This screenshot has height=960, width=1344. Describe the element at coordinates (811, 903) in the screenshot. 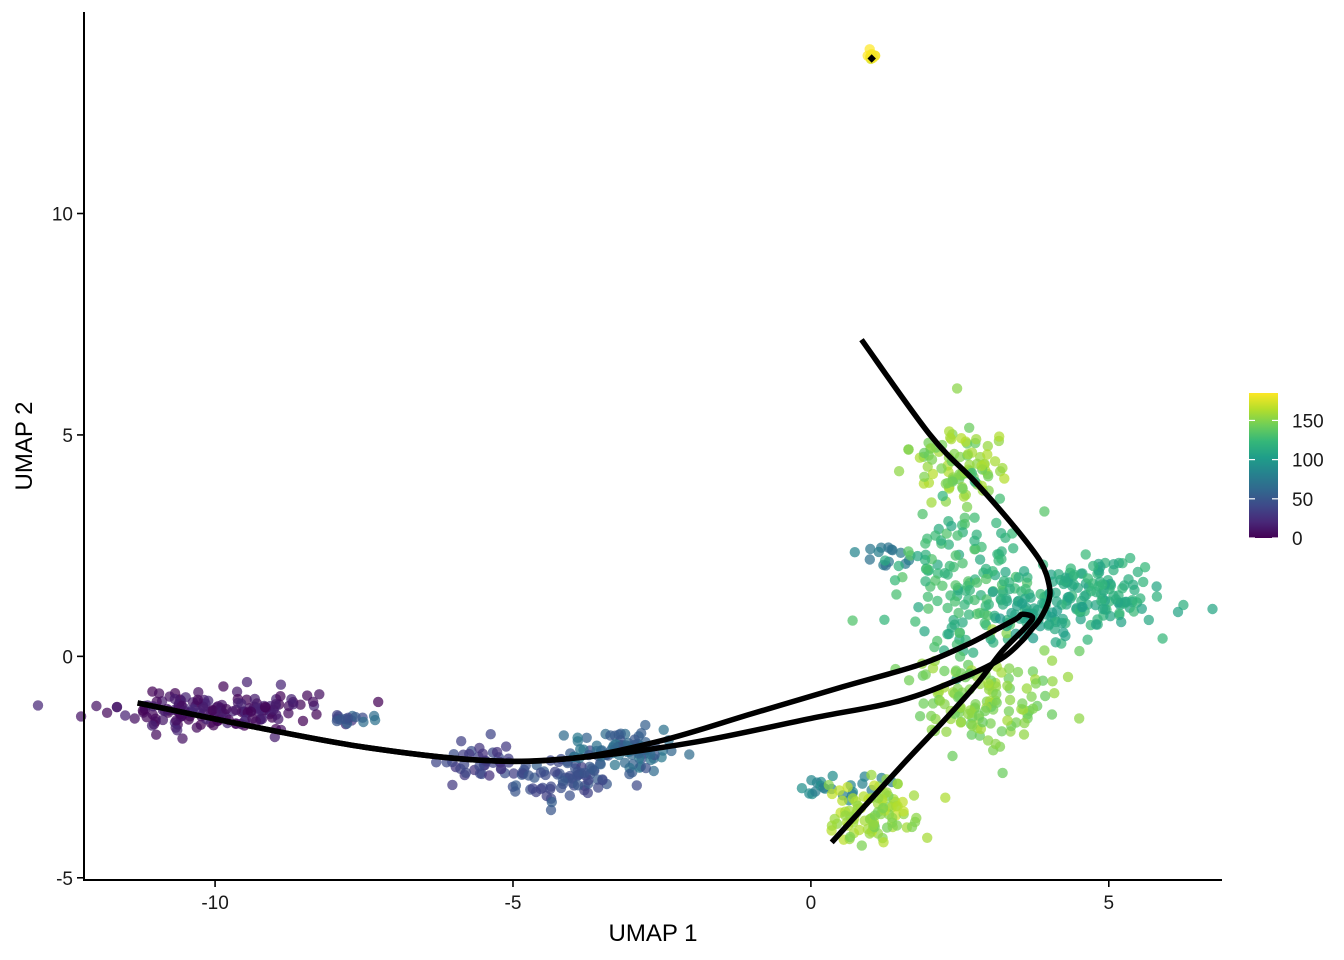

I see `x-tick-label: 0` at that location.